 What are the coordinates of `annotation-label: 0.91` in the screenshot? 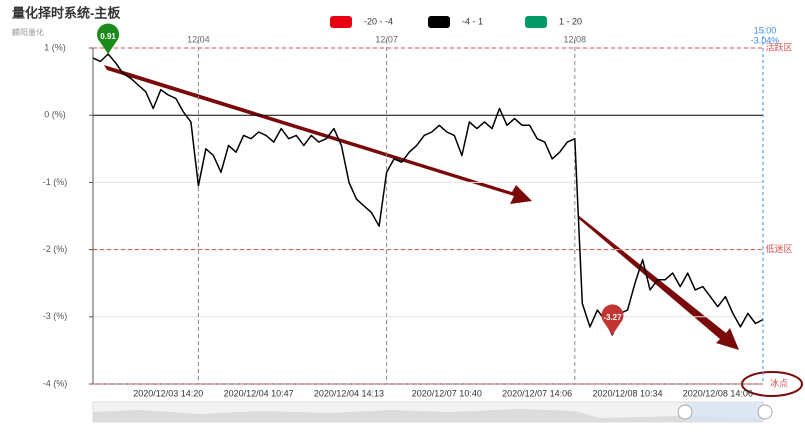 It's located at (108, 36).